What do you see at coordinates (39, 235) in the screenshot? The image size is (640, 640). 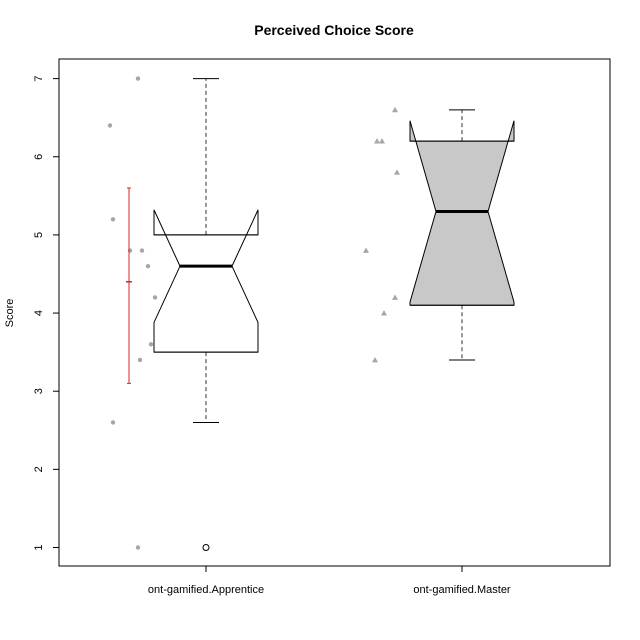 I see `y-tick-label: 5` at bounding box center [39, 235].